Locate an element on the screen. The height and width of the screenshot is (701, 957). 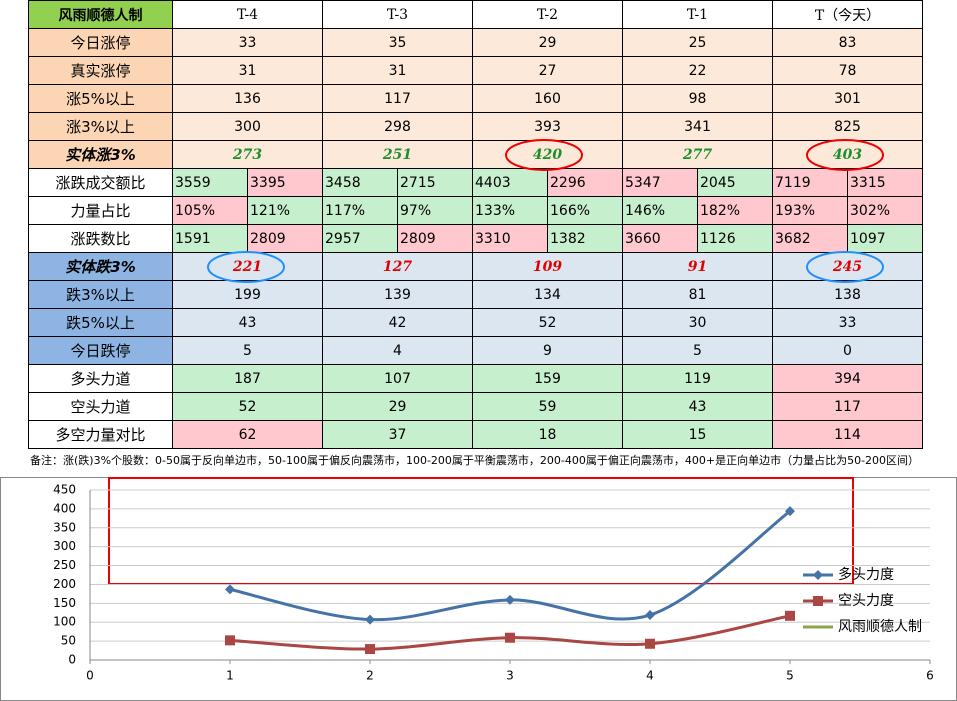
cell: 空头力道 is located at coordinates (100, 406).